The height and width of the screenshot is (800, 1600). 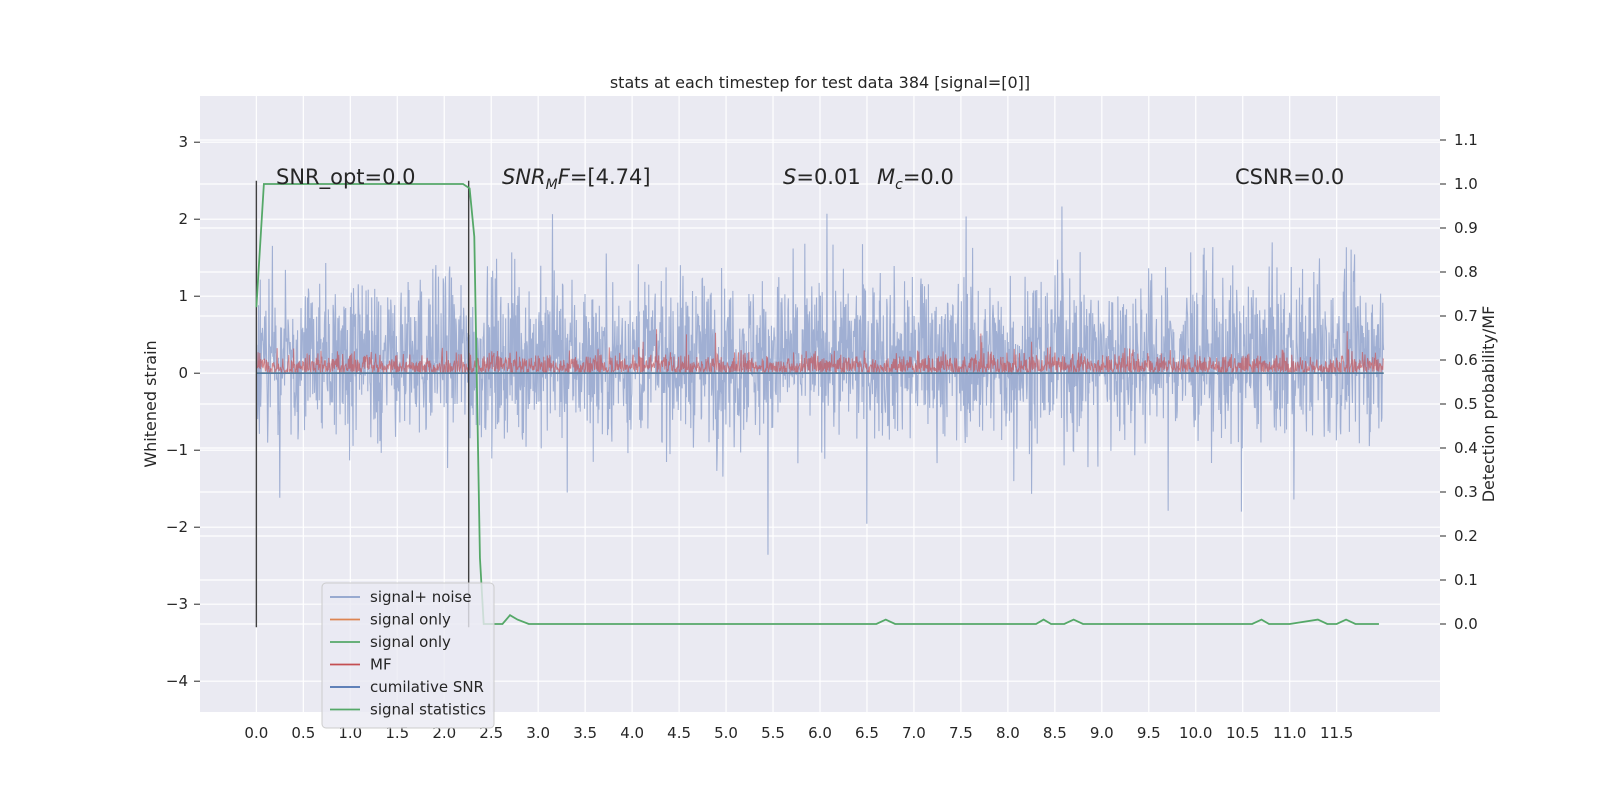 What do you see at coordinates (1466, 140) in the screenshot?
I see `y-right-tick-label: 1.1` at bounding box center [1466, 140].